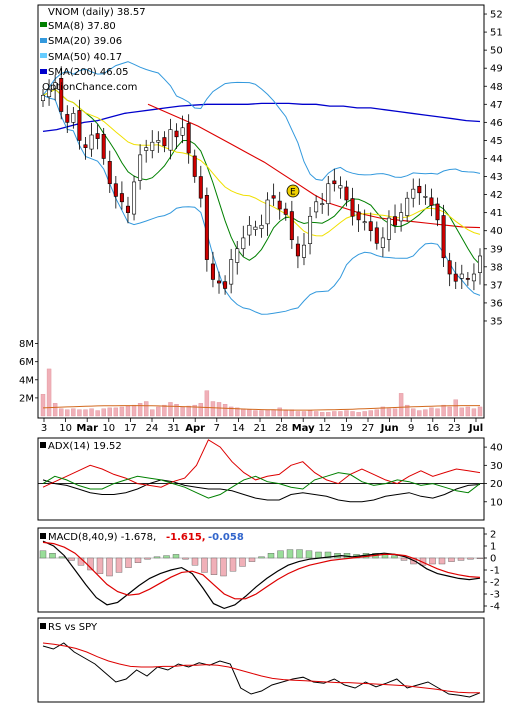 The width and height of the screenshot is (526, 706). What do you see at coordinates (108, 428) in the screenshot?
I see `date-tick-label: 10` at bounding box center [108, 428].